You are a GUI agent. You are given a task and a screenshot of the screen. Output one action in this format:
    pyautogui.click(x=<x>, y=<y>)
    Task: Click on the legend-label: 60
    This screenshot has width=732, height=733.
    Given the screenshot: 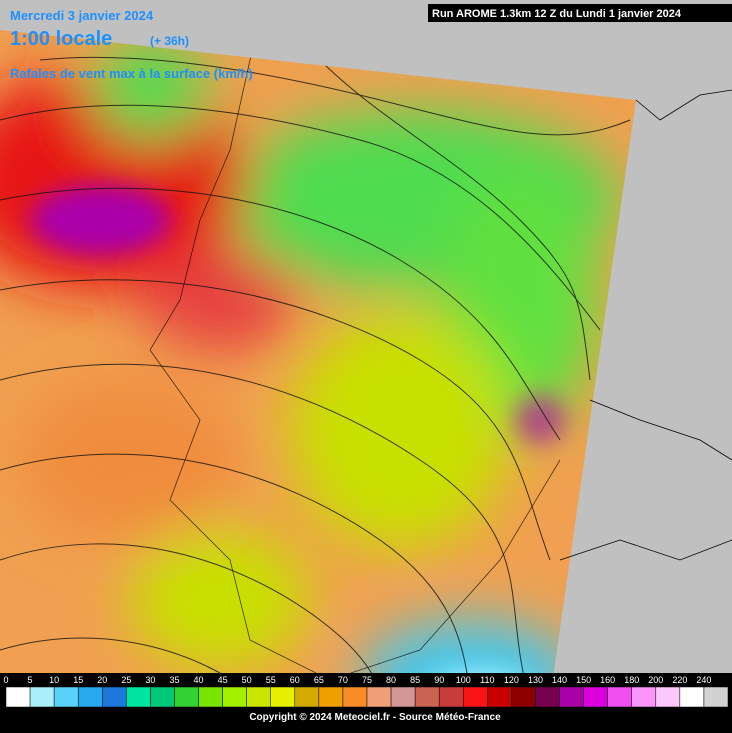 What is the action you would take?
    pyautogui.click(x=295, y=680)
    